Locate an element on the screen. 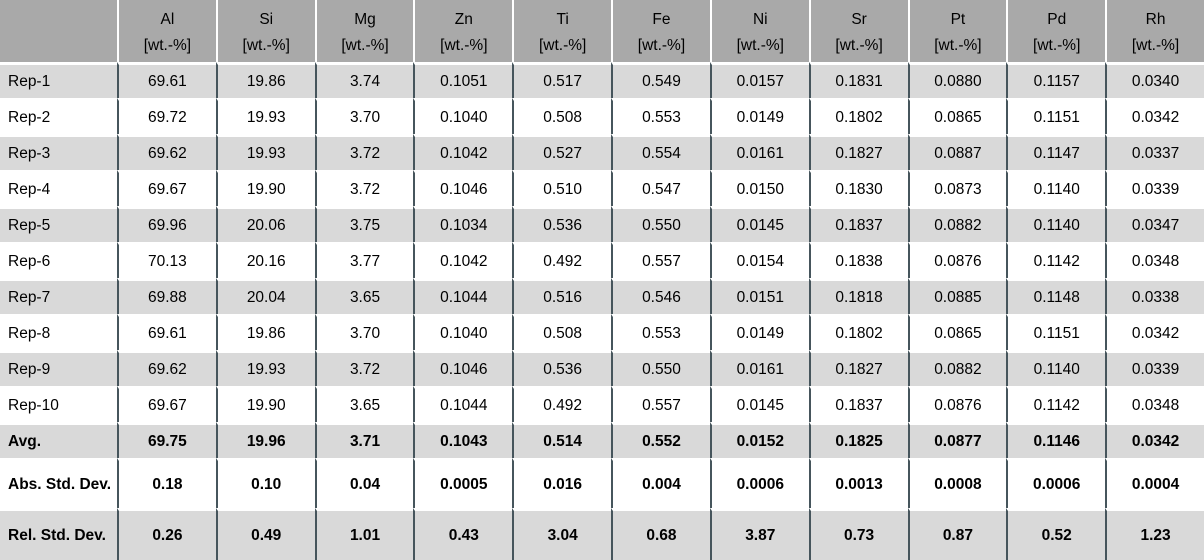 The width and height of the screenshot is (1204, 560). value-cell: 0.1838 is located at coordinates (858, 260).